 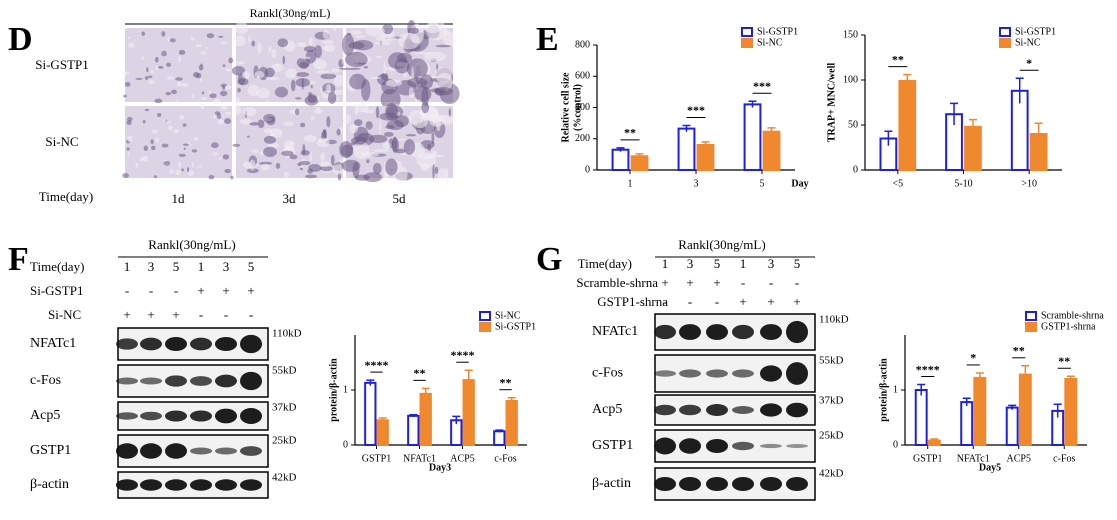 What do you see at coordinates (831, 361) in the screenshot?
I see `band-size: 55kD` at bounding box center [831, 361].